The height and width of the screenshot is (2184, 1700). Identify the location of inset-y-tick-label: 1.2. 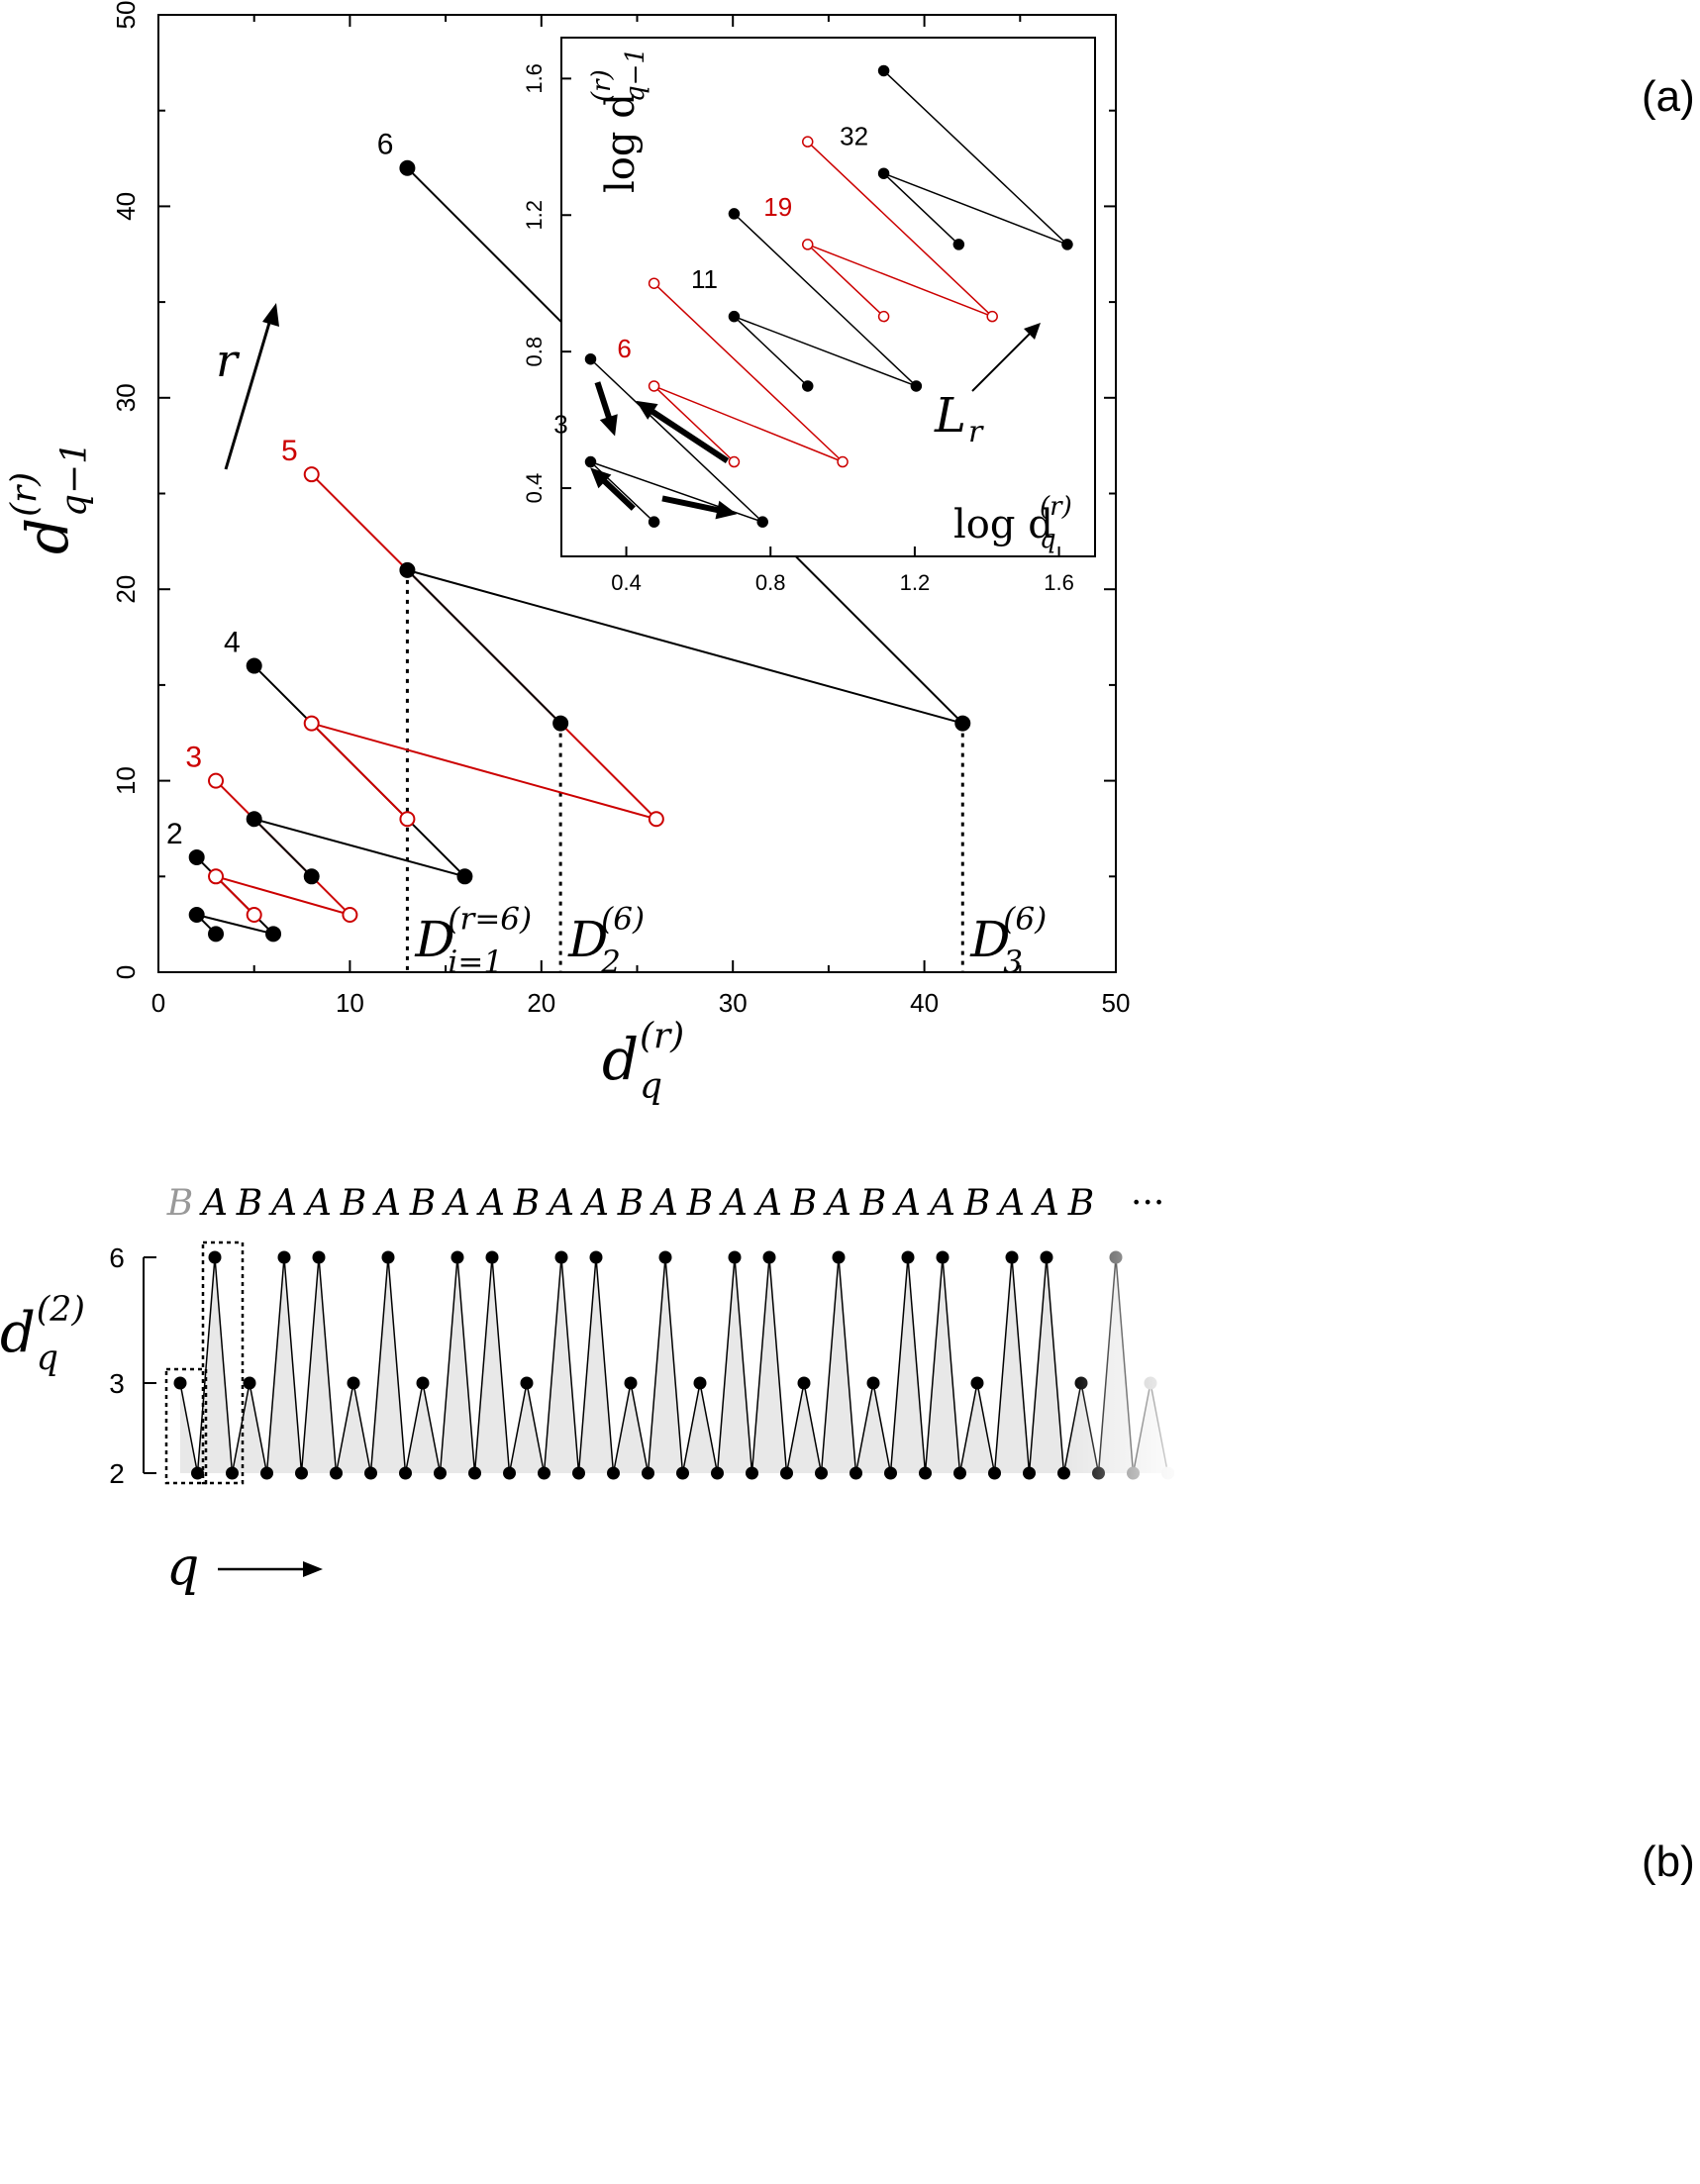
(534, 215).